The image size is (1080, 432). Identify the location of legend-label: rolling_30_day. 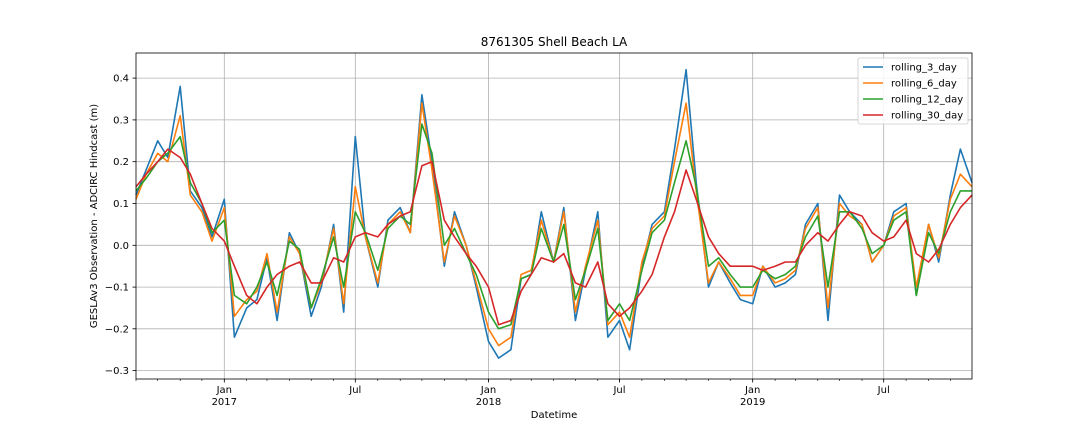
(927, 116).